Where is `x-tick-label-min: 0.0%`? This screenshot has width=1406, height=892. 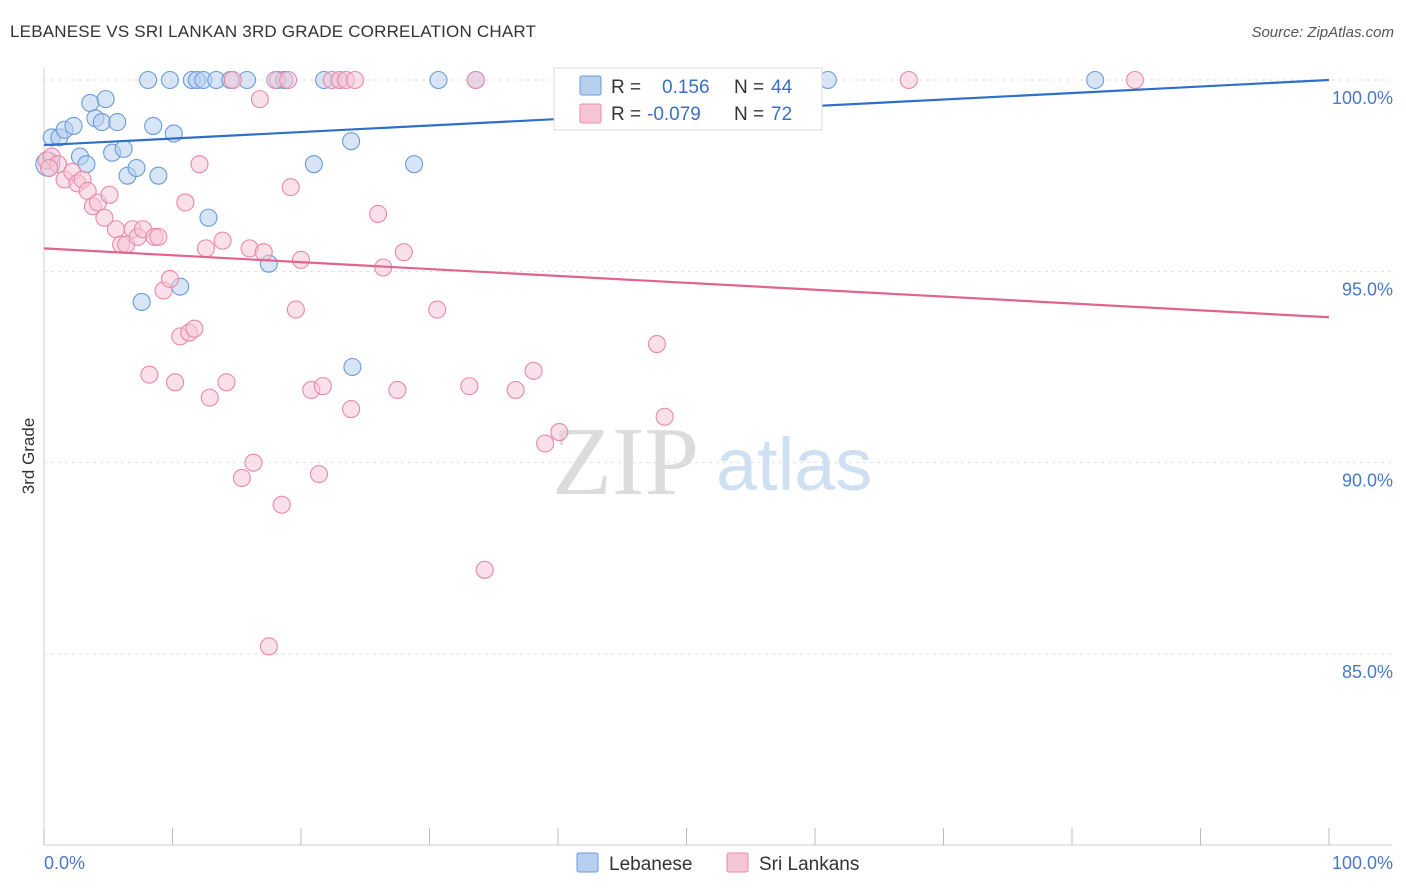
x-tick-label-min: 0.0% is located at coordinates (64, 863).